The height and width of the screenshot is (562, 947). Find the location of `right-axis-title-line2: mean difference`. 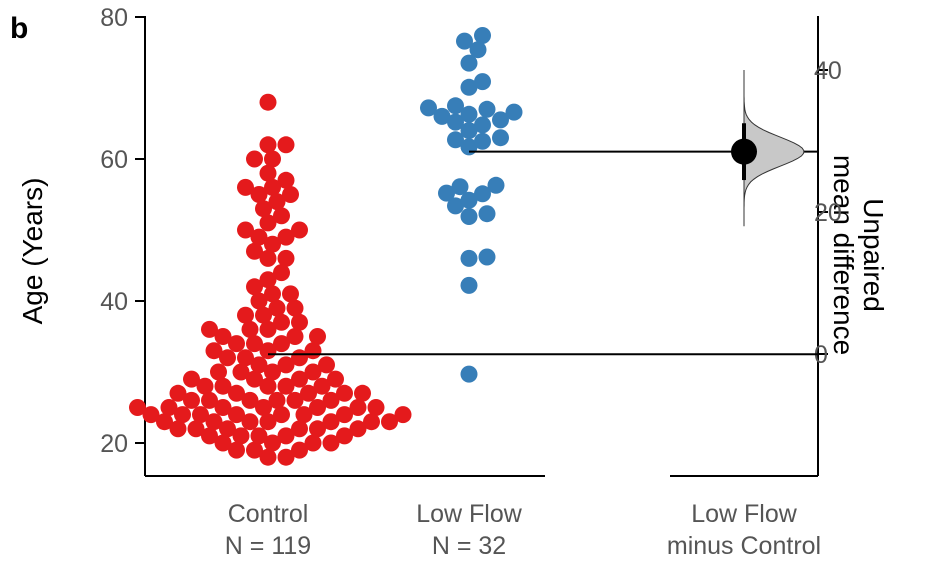

right-axis-title-line2: mean difference is located at coordinates (843, 255).